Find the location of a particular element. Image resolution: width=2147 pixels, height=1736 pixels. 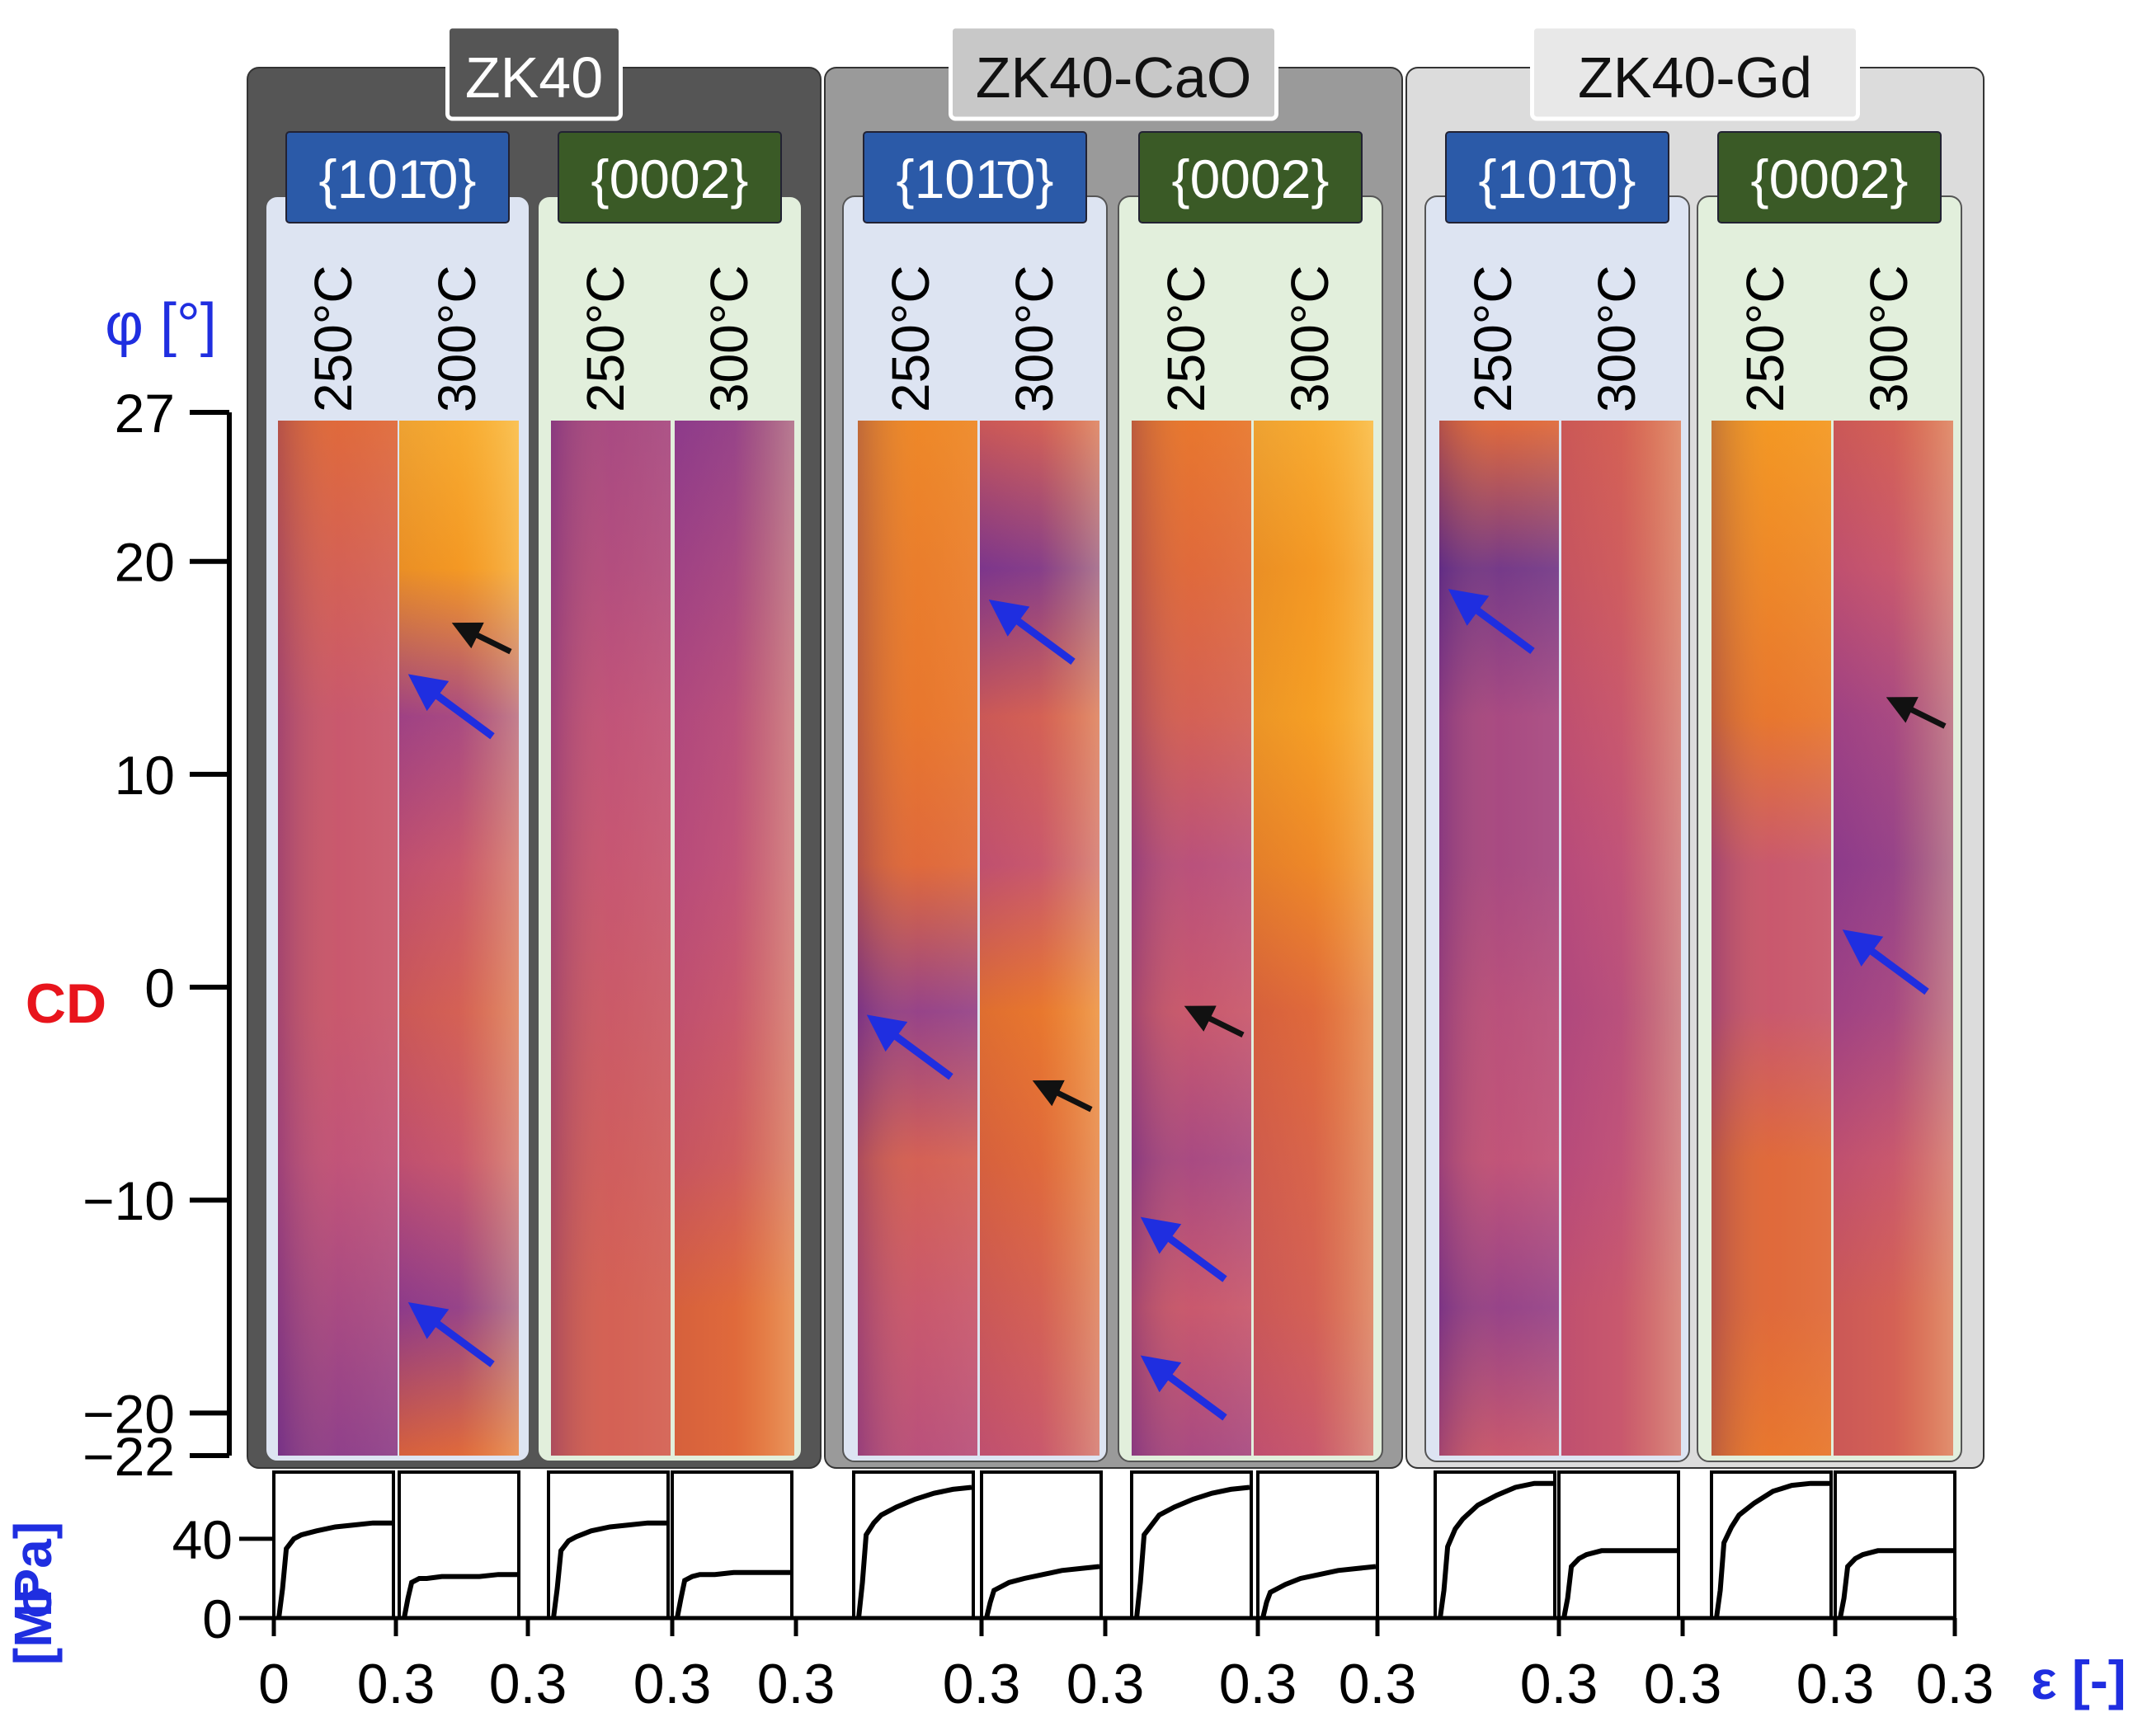

strain-axis-label: ε [-] is located at coordinates (2079, 1679).